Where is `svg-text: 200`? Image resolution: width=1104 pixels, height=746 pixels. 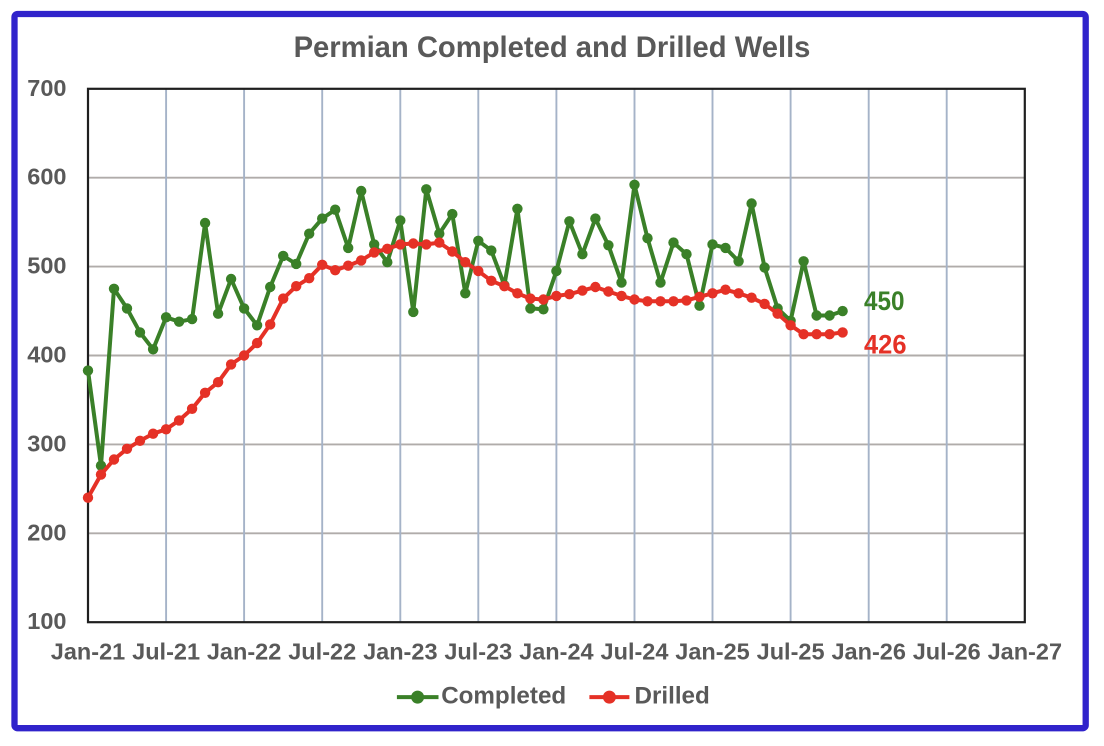 svg-text: 200 is located at coordinates (46, 532).